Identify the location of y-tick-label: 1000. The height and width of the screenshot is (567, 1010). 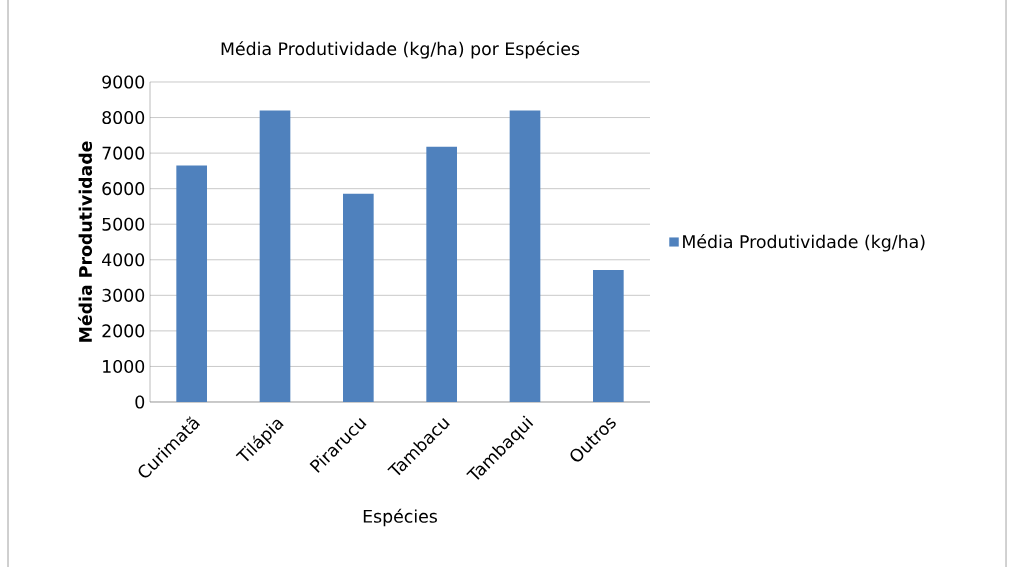
(124, 366).